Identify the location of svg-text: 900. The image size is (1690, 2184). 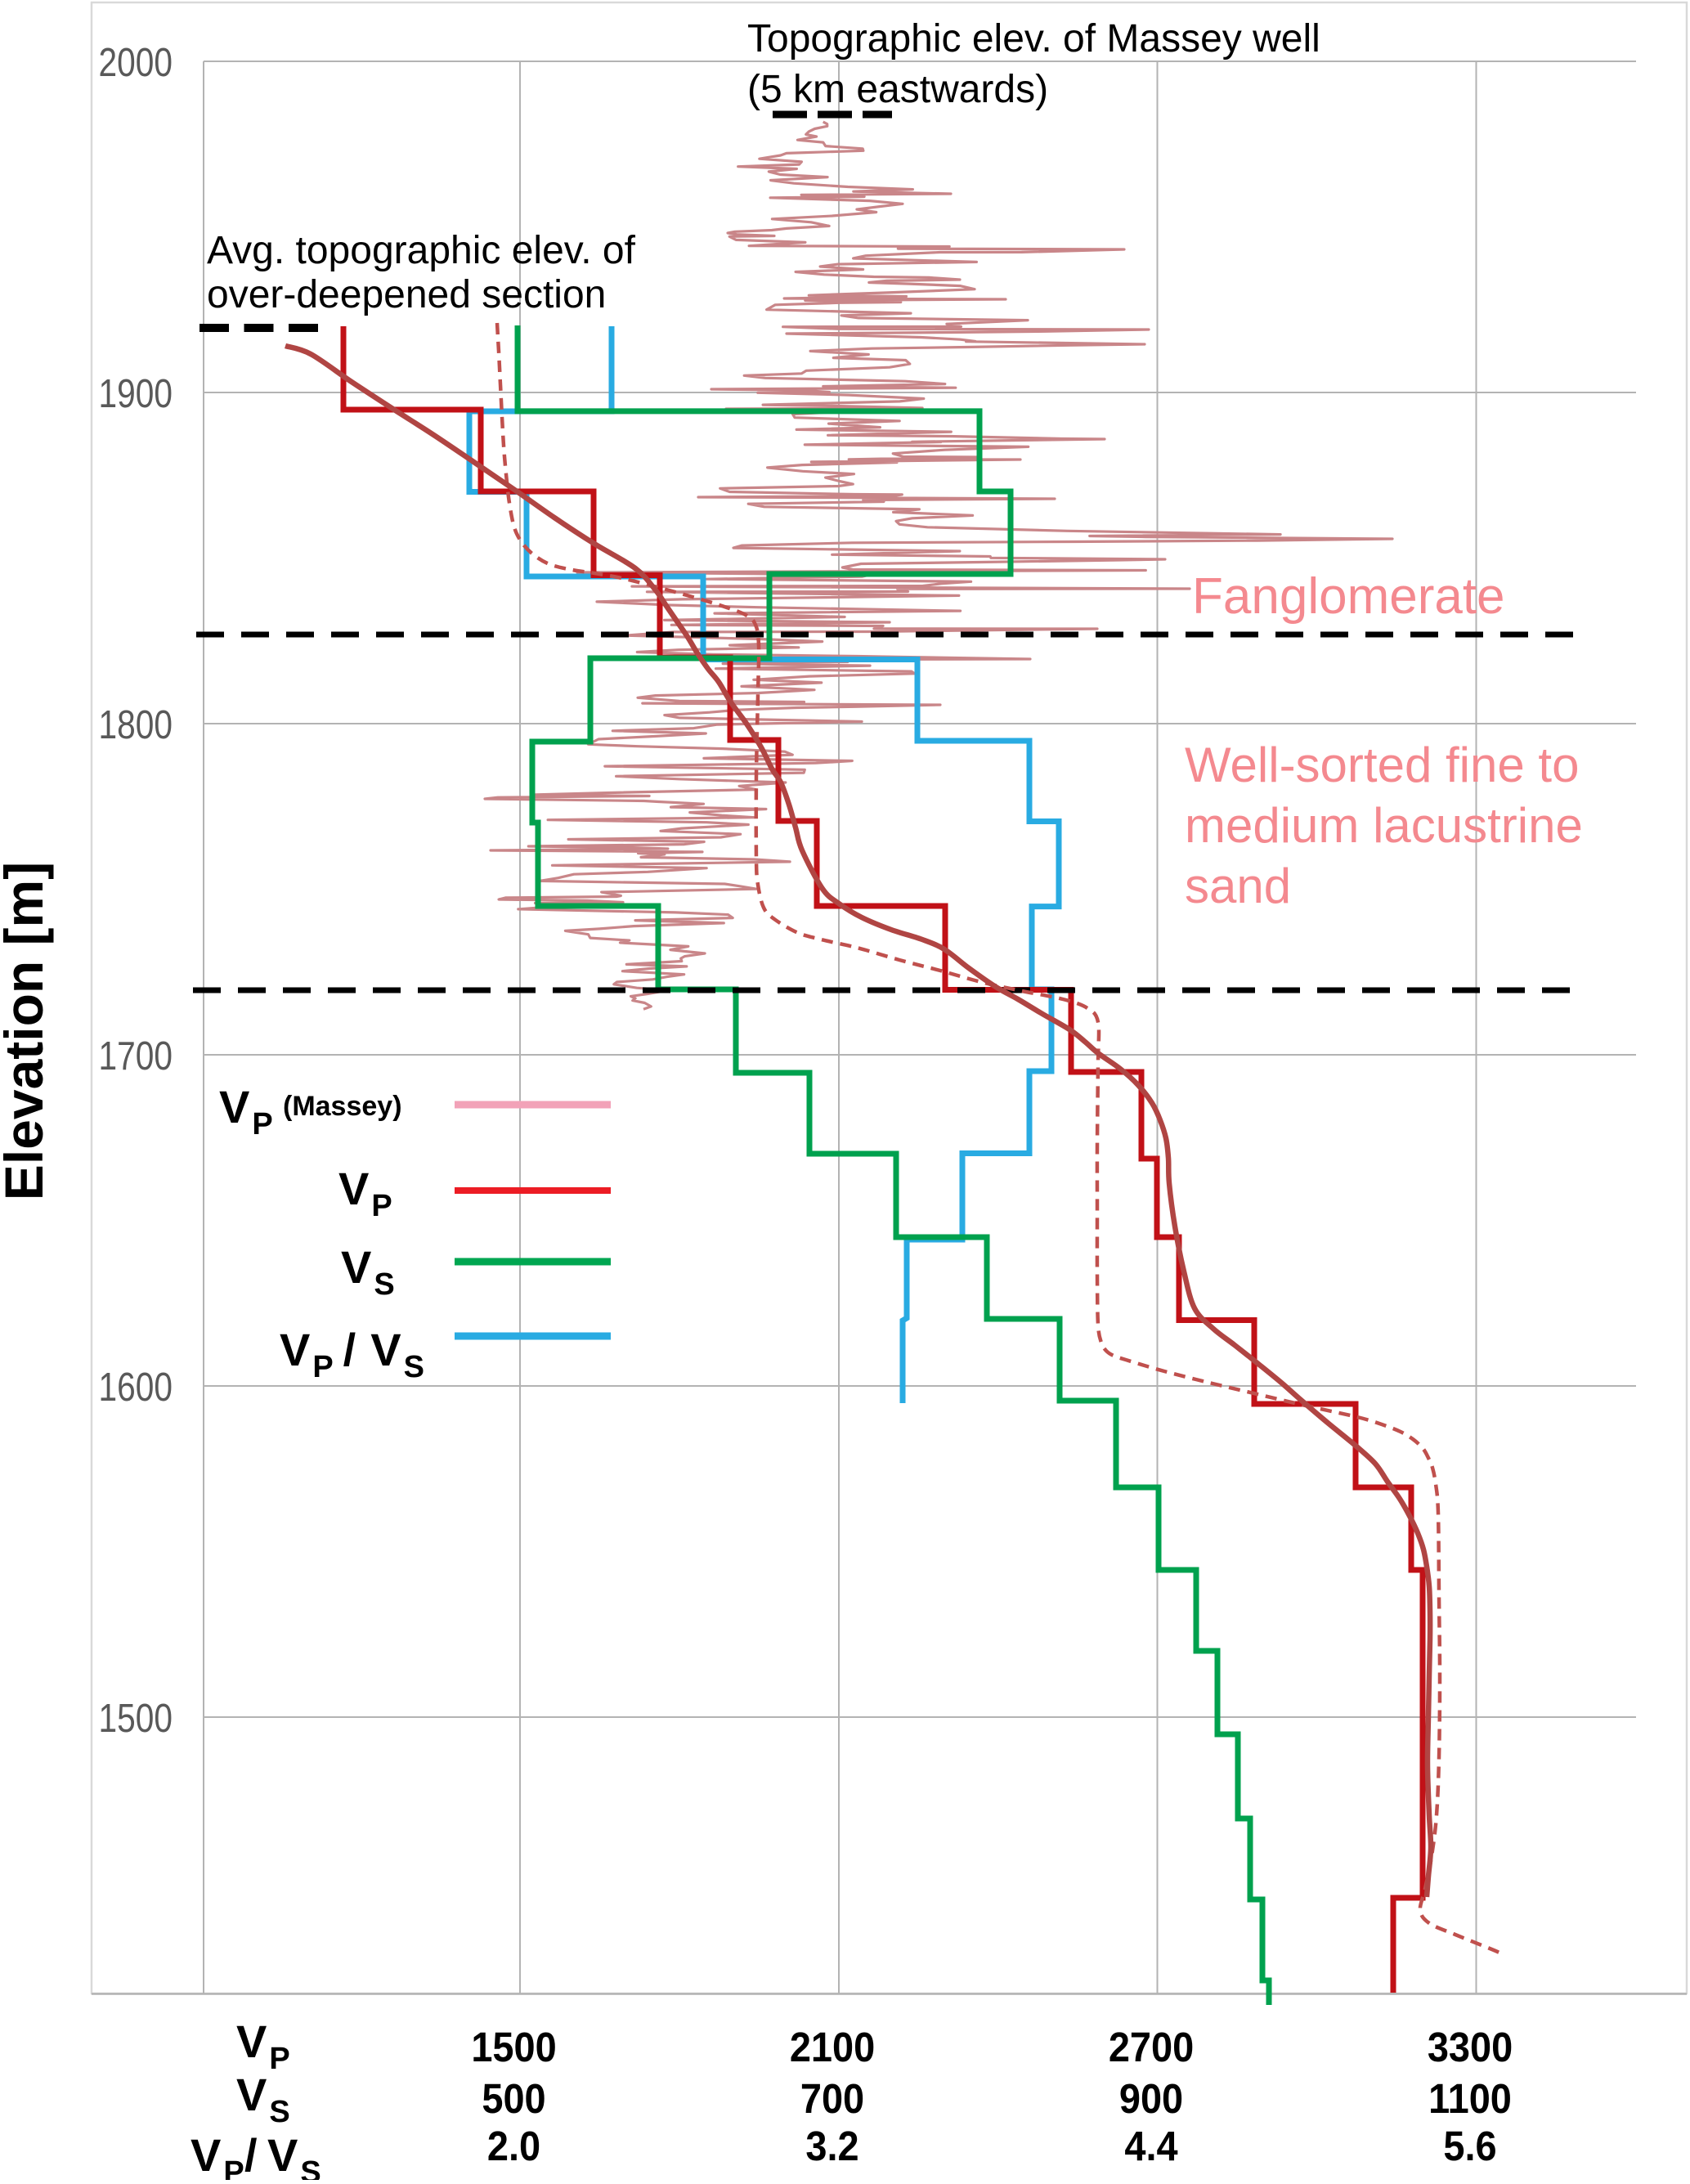
(1151, 2099).